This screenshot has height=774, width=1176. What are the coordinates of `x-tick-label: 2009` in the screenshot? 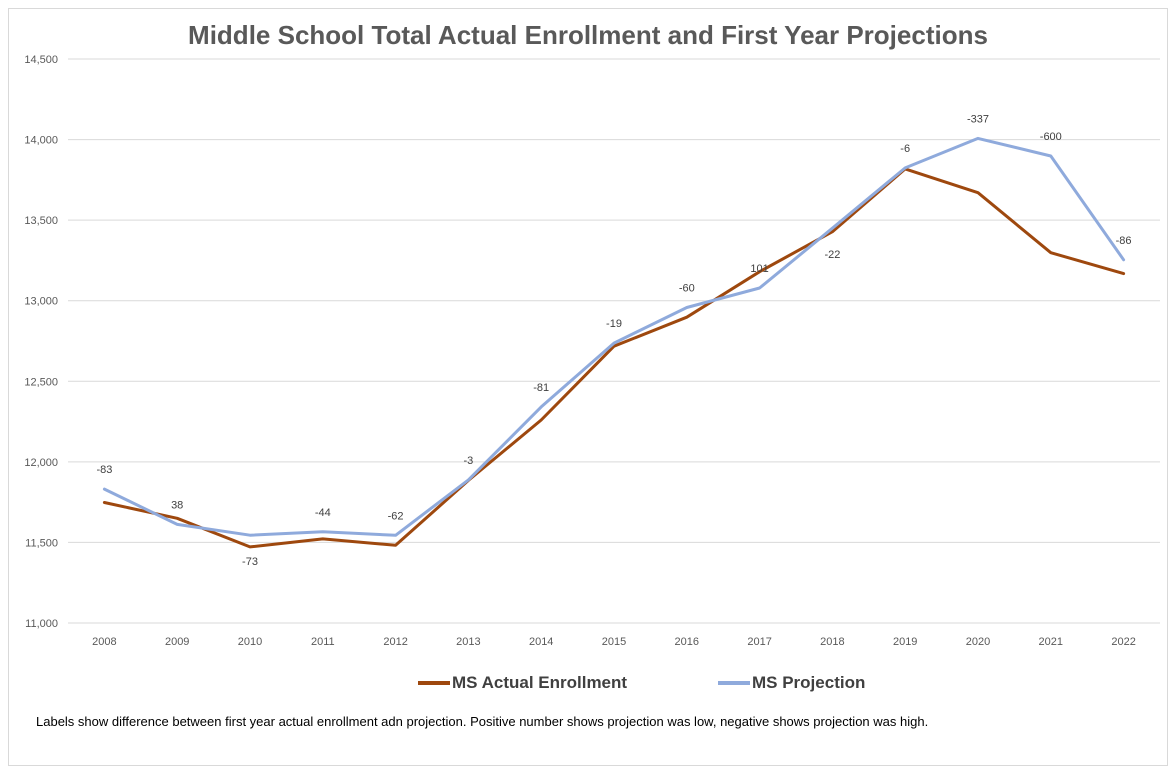 It's located at (177, 642).